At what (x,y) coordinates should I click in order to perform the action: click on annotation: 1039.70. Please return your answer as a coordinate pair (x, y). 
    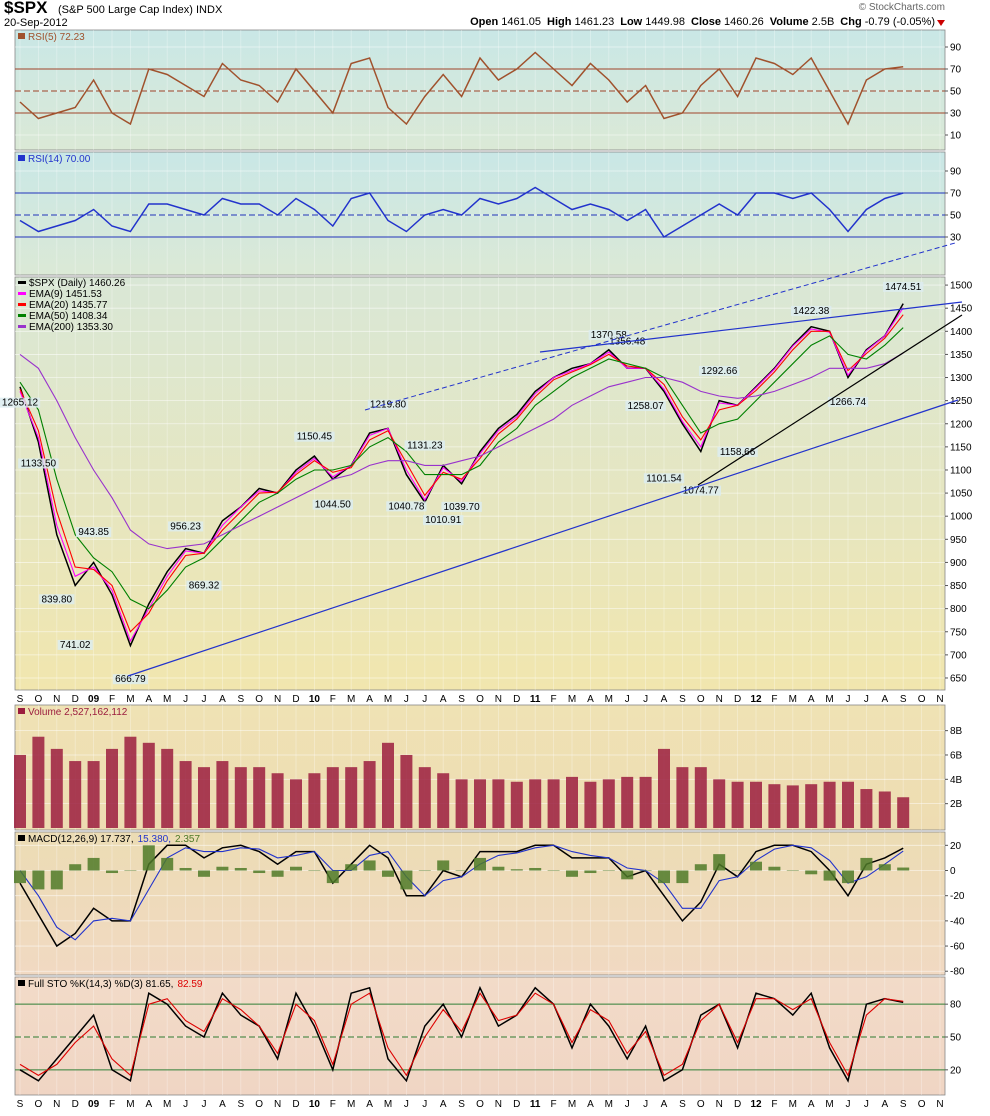
    Looking at the image, I should click on (462, 507).